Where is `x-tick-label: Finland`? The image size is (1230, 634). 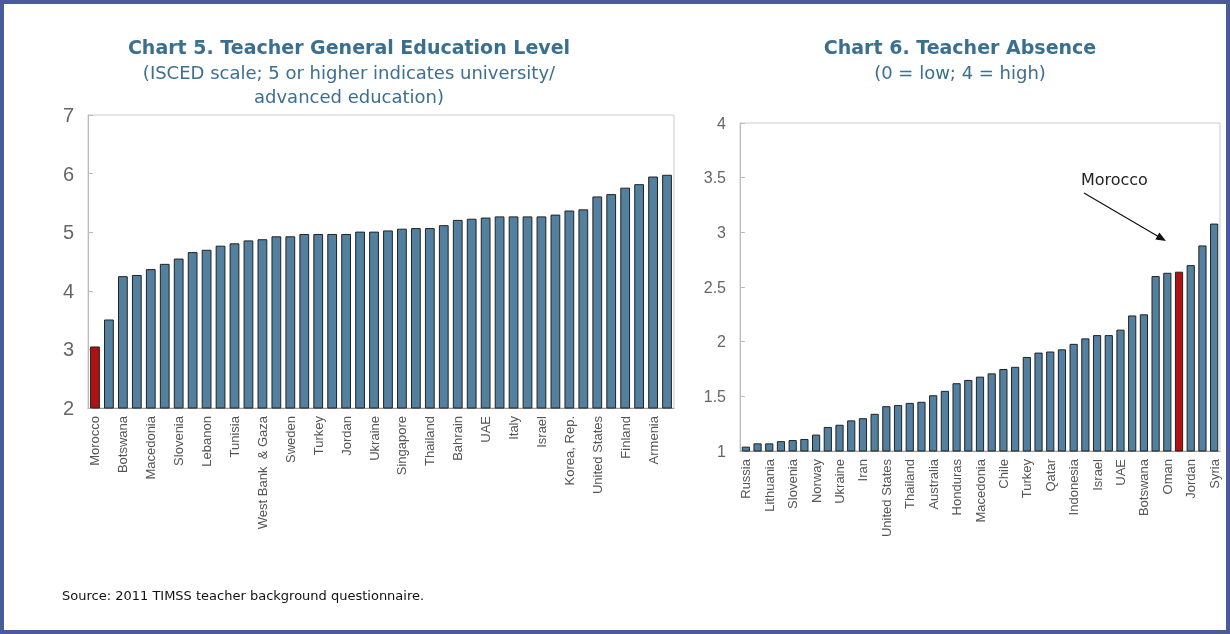
x-tick-label: Finland is located at coordinates (625, 437).